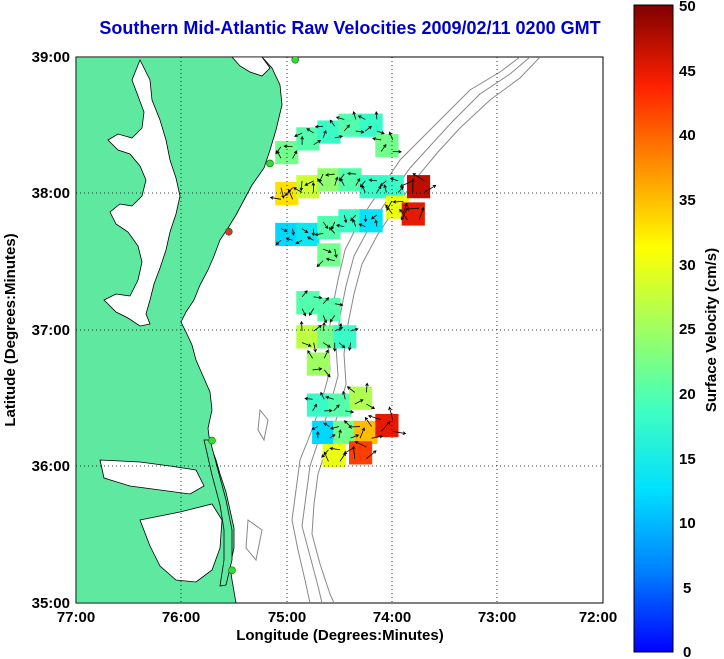  I want to click on colorbar-gradient, so click(653, 328).